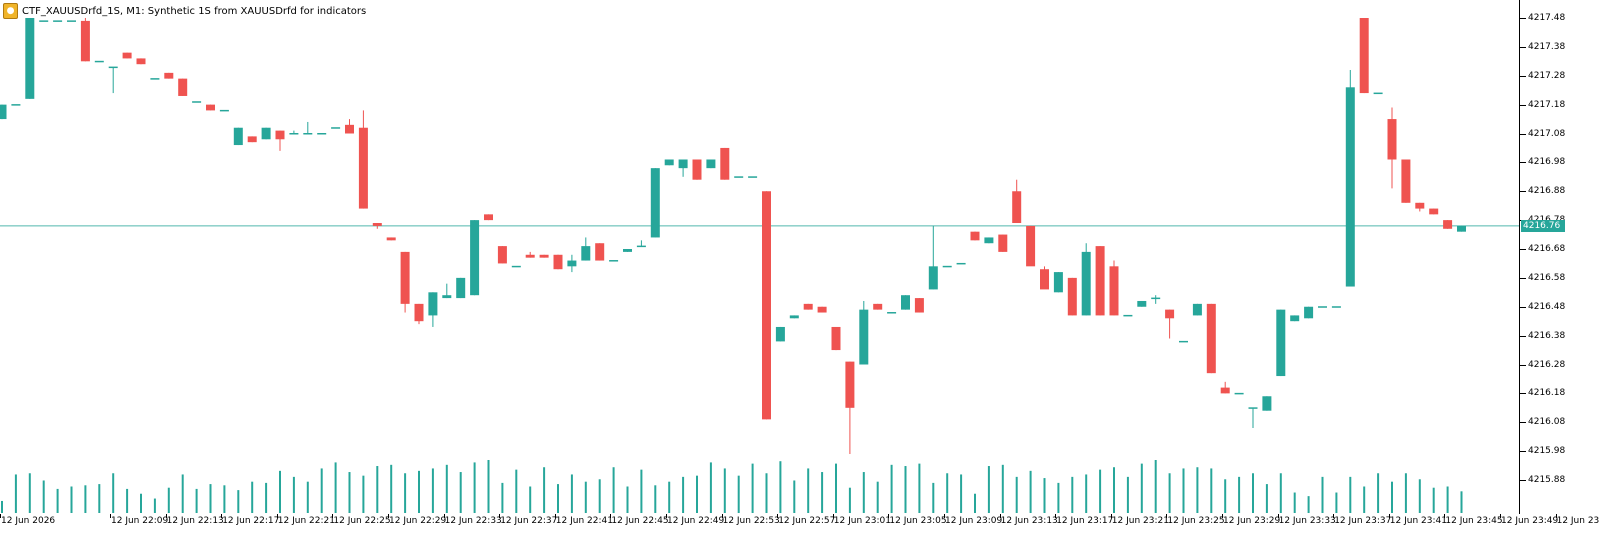 The height and width of the screenshot is (538, 1600). What do you see at coordinates (918, 521) in the screenshot?
I see `time-tick-label: 12 Jun 23:05` at bounding box center [918, 521].